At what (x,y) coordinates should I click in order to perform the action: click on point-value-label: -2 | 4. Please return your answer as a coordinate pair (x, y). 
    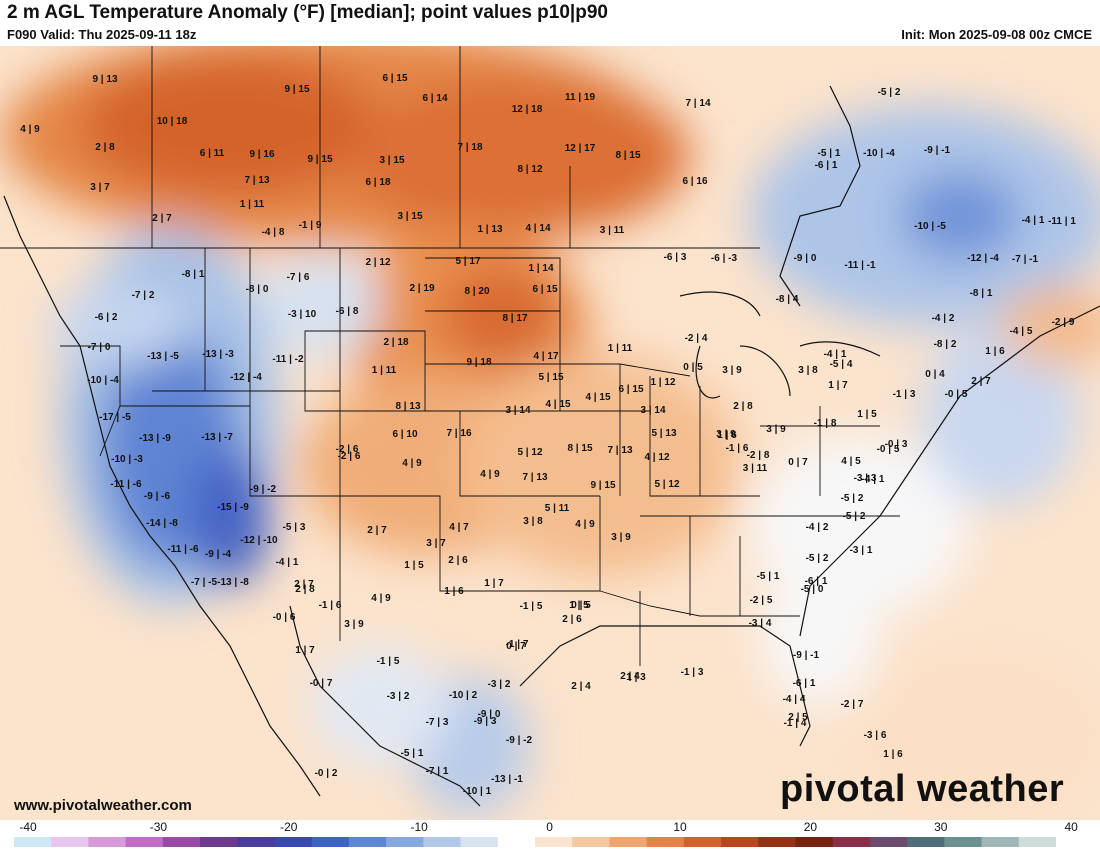
    Looking at the image, I should click on (696, 338).